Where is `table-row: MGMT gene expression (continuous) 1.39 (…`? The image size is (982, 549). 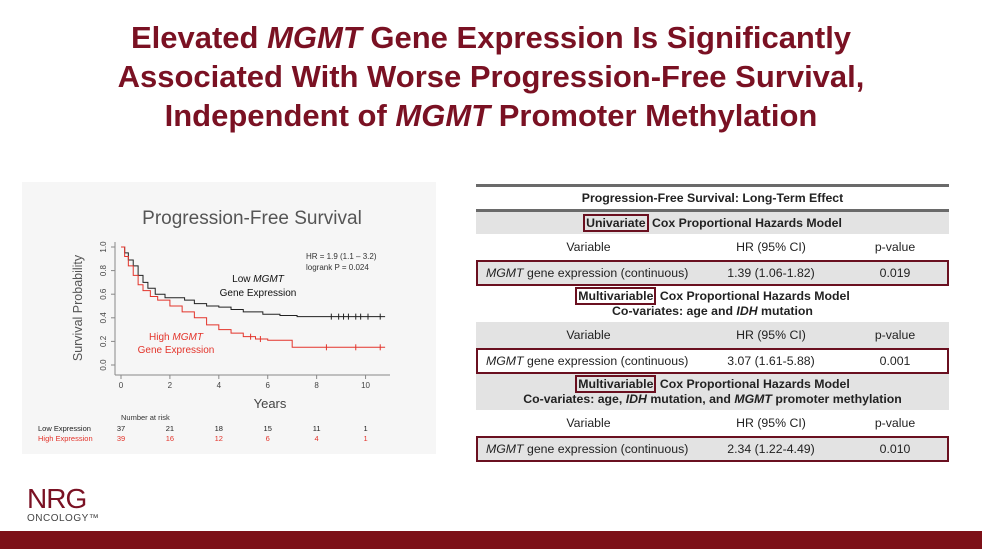 table-row: MGMT gene expression (continuous) 1.39 (… is located at coordinates (712, 273).